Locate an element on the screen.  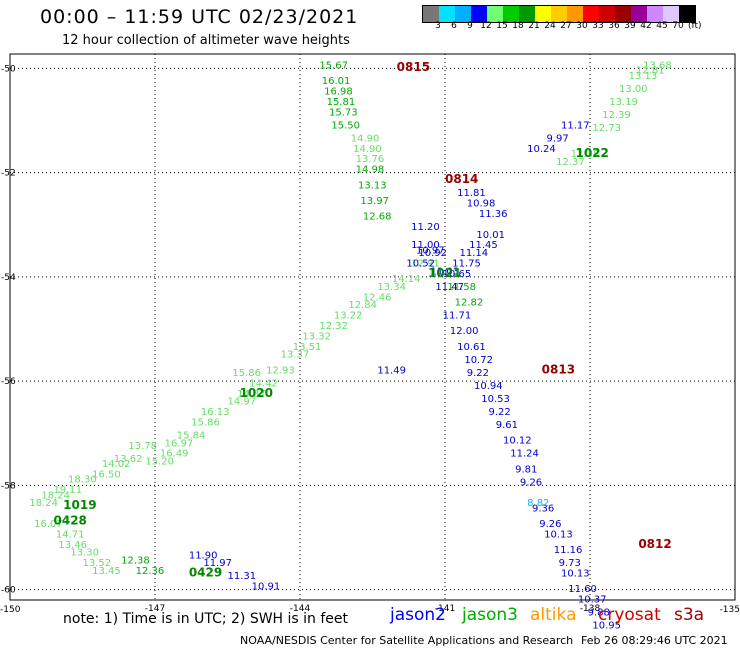
wave-height-label: 16.98 is located at coordinates (338, 91).